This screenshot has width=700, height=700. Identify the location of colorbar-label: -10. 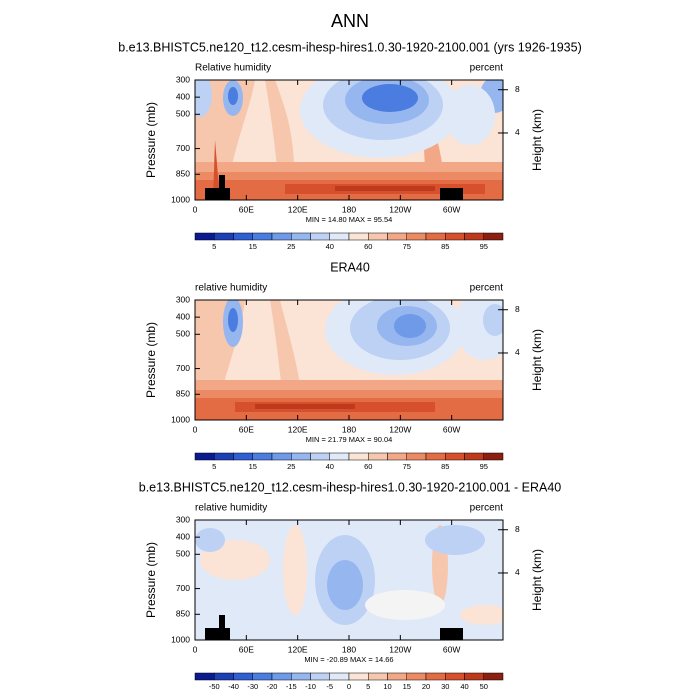
(310, 686).